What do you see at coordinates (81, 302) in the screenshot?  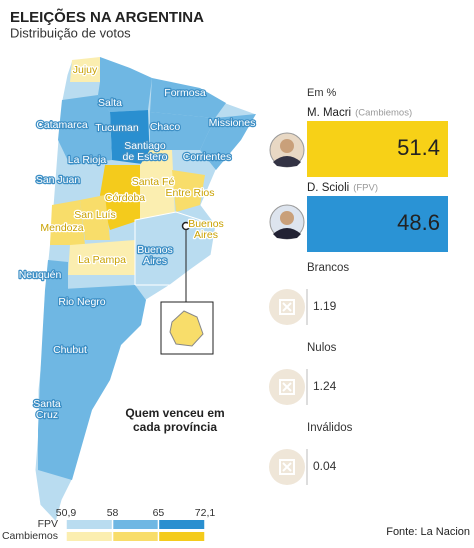 I see `province-label: Rio Negro` at bounding box center [81, 302].